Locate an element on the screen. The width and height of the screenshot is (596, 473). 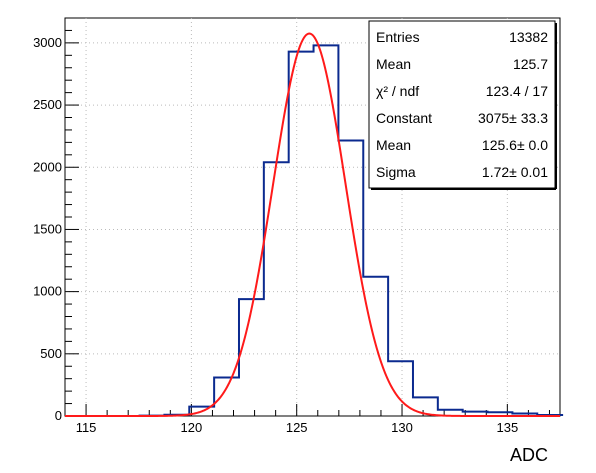
stats-box-frame is located at coordinates (462, 104).